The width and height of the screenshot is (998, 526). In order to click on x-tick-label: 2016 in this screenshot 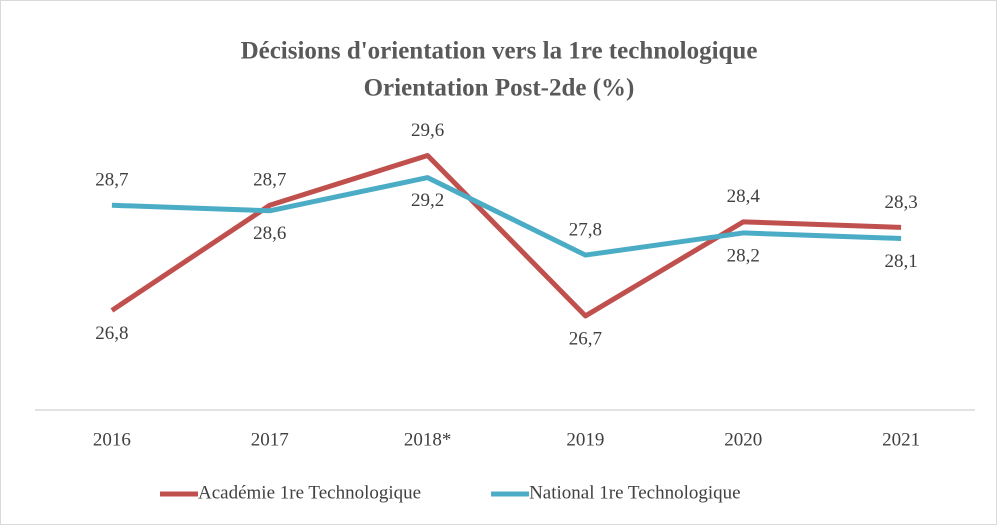, I will do `click(112, 439)`.